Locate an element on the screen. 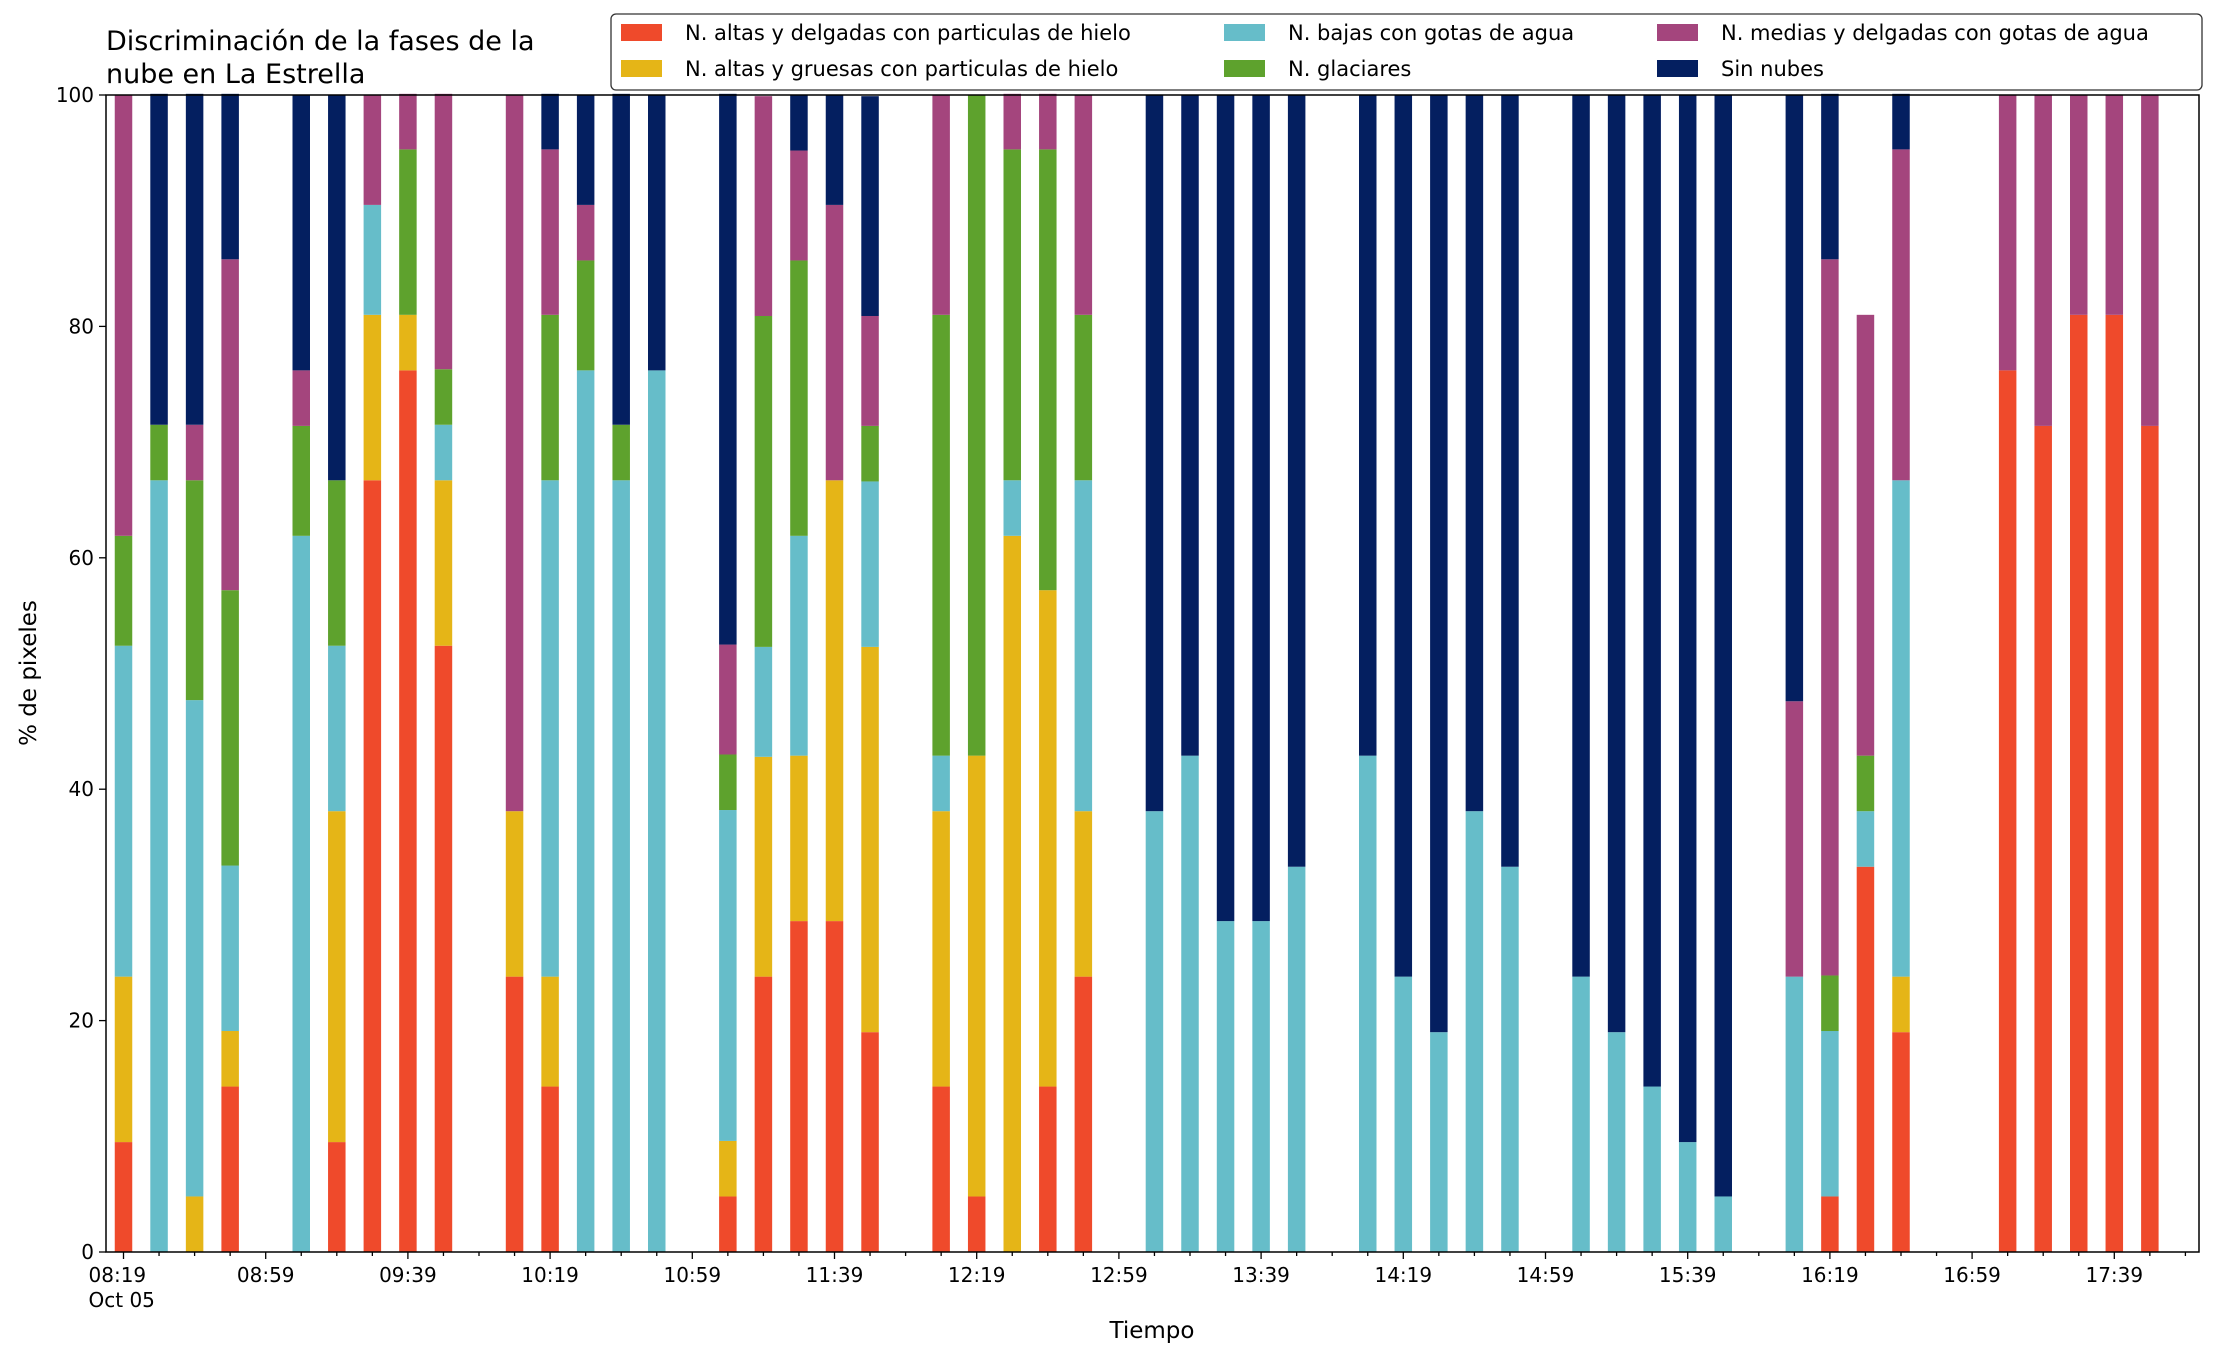  x-tick-label: 08:19 is located at coordinates (118, 1275).